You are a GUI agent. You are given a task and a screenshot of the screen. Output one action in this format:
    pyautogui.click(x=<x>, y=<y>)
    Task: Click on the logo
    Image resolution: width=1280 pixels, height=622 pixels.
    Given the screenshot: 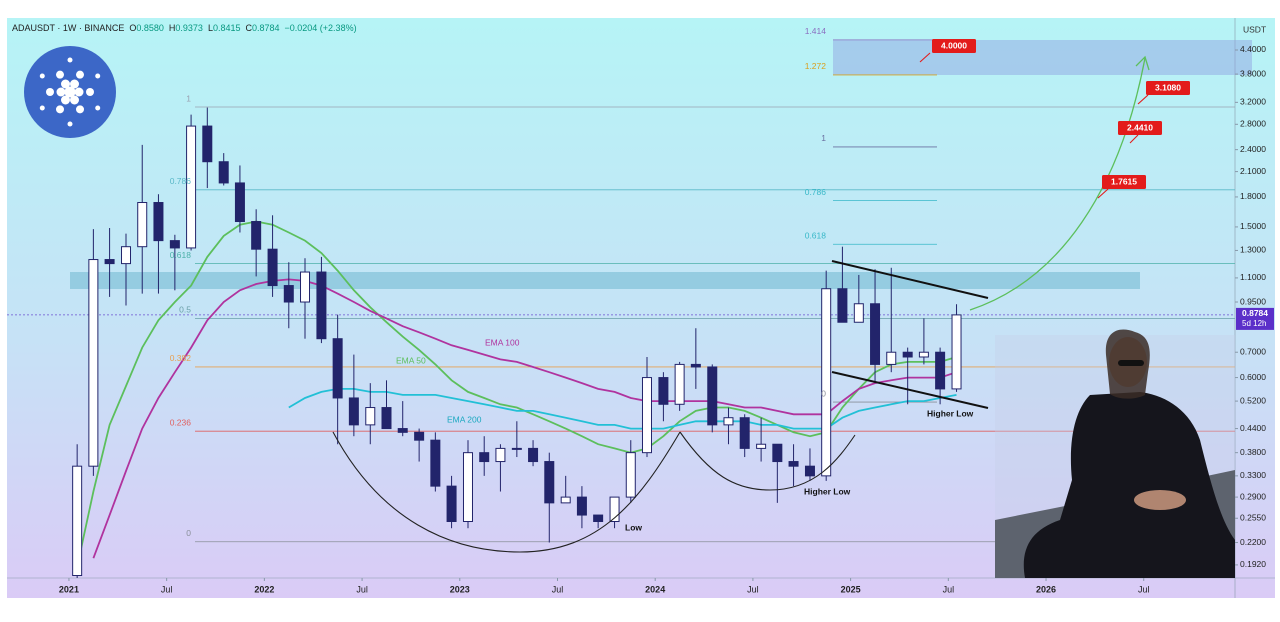 What is the action you would take?
    pyautogui.click(x=70, y=92)
    